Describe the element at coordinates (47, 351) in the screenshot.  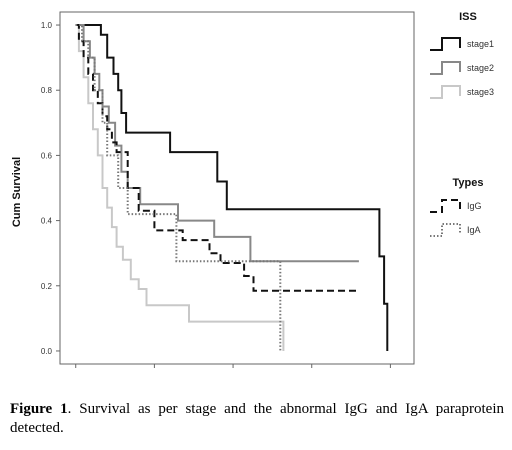
I see `y-tick-label: 0.0` at that location.